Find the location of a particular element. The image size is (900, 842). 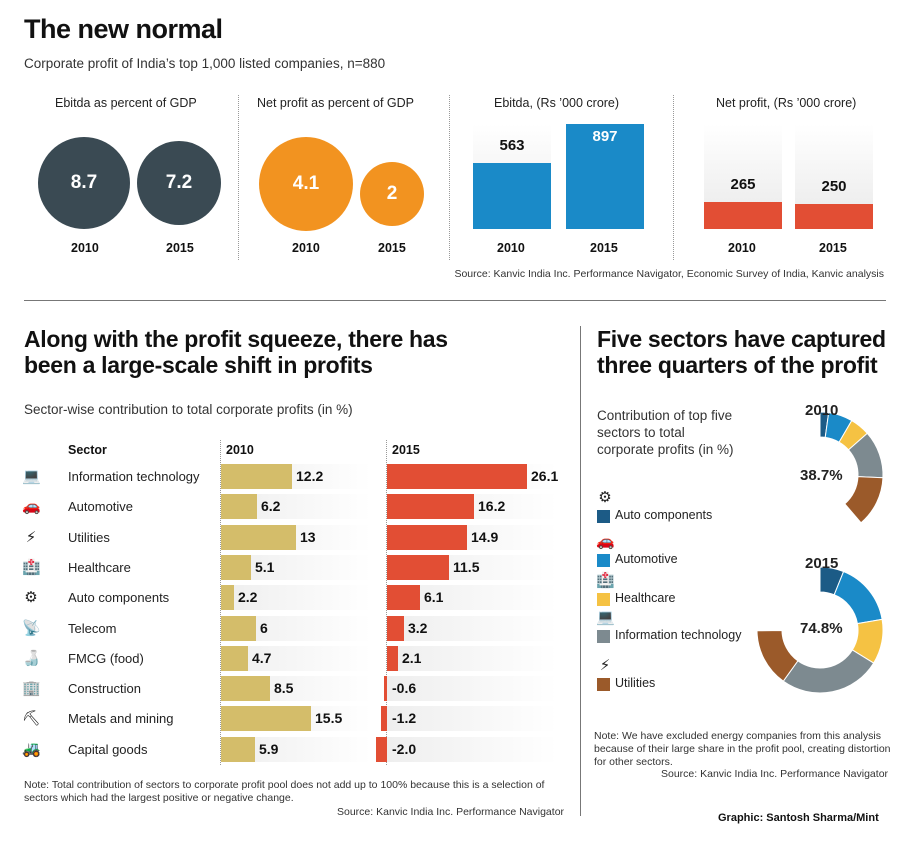

bubble-net-2010: 4.1 is located at coordinates (306, 184).